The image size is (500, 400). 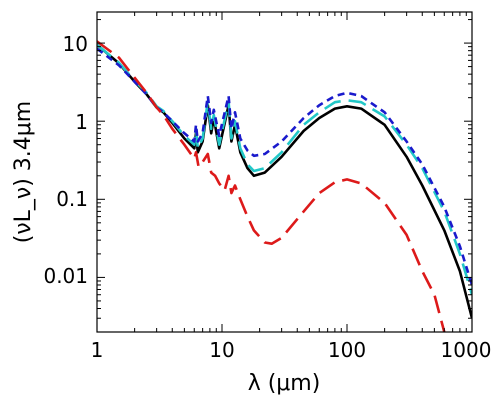 I want to click on y-tick-label-0.01: 0.01, so click(x=65, y=276).